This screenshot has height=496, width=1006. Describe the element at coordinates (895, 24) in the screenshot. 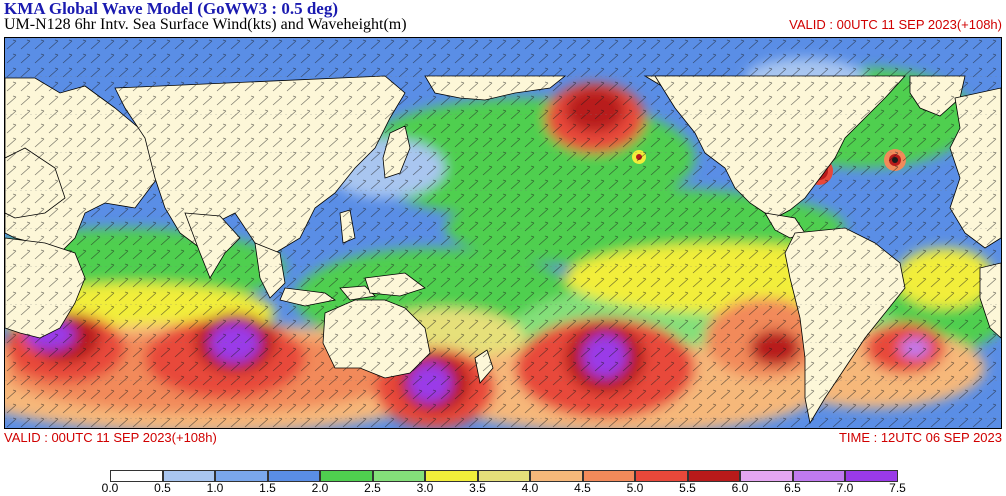

I see `valid-time-top: VALID : 00UTC 11 SEP 2023(+108h)` at that location.